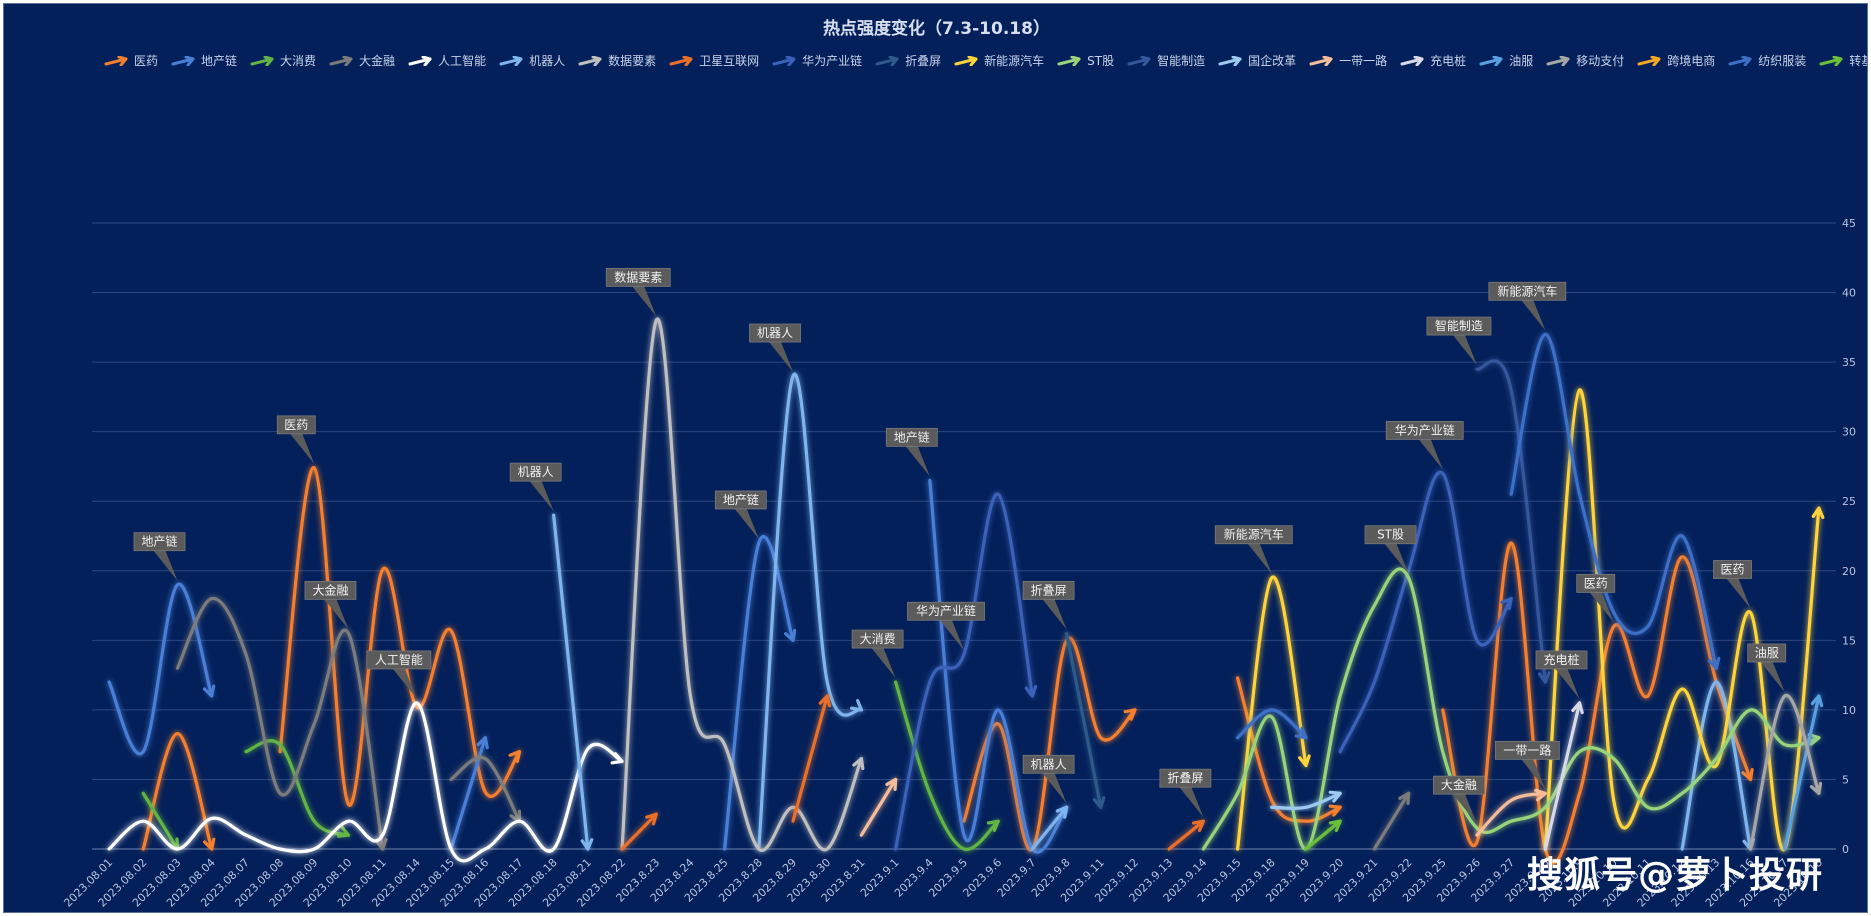 This screenshot has height=916, width=1871. Describe the element at coordinates (1166, 60) in the screenshot. I see `legend-item: 智能制造` at that location.